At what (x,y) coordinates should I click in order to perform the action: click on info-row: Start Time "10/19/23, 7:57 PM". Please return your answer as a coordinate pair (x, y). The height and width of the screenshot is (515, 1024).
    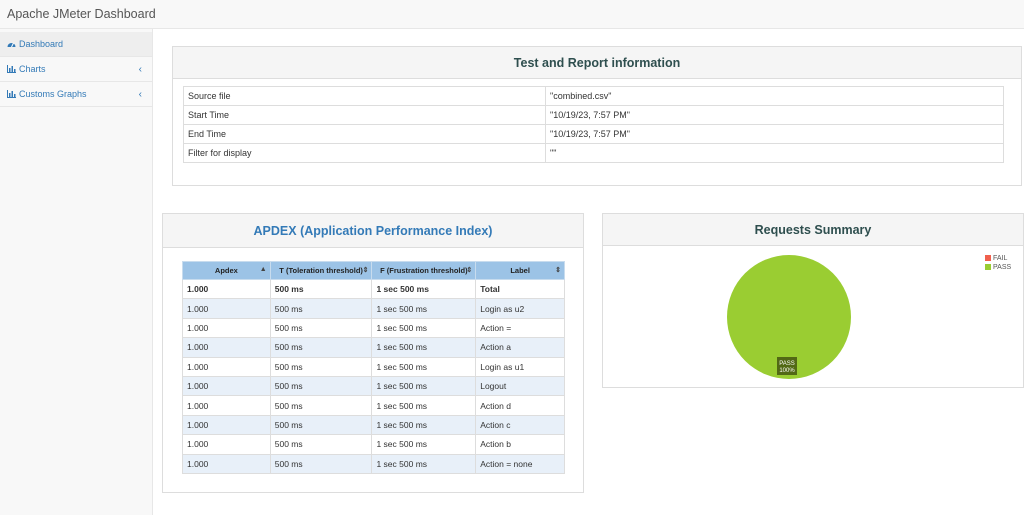
    Looking at the image, I should click on (593, 115).